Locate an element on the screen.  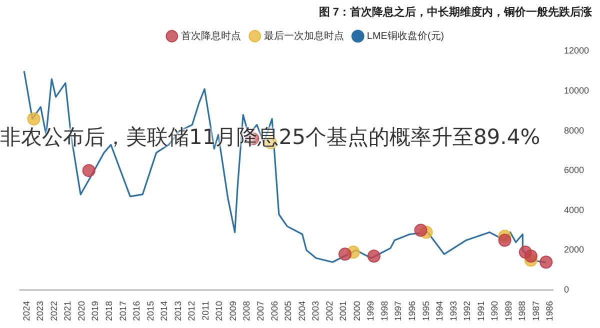
x-tick-label: 2002 is located at coordinates (329, 311).